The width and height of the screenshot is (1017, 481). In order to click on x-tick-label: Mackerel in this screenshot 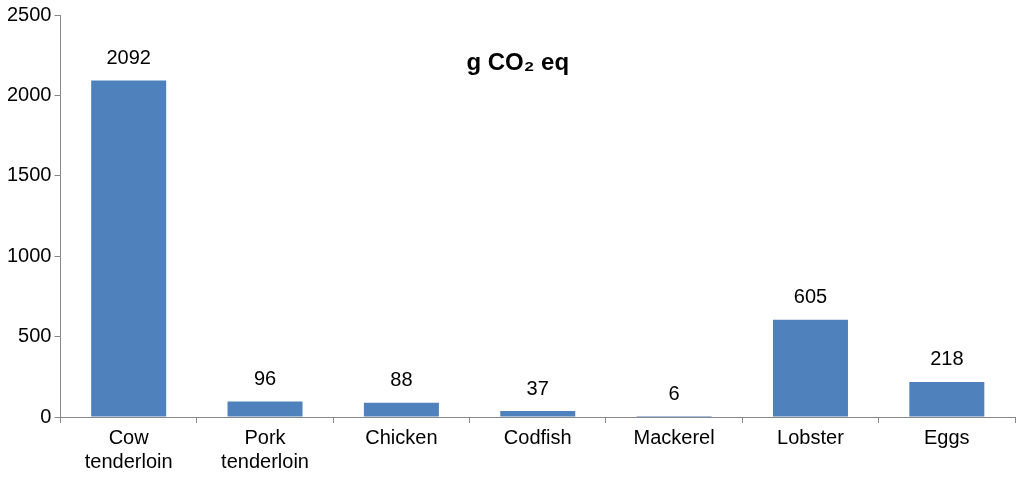, I will do `click(674, 436)`.